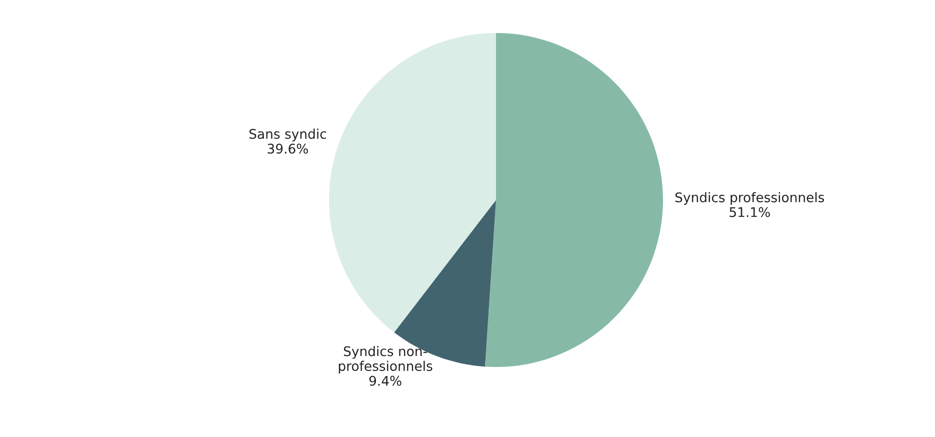 The width and height of the screenshot is (935, 437). What do you see at coordinates (750, 212) in the screenshot?
I see `data-label: 51.1%` at bounding box center [750, 212].